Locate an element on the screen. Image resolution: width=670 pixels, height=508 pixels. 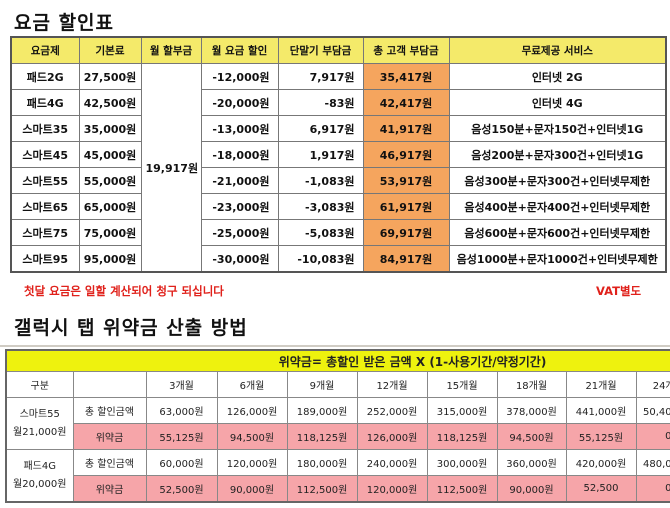
device-charge: -1,083원 is located at coordinates (320, 180).